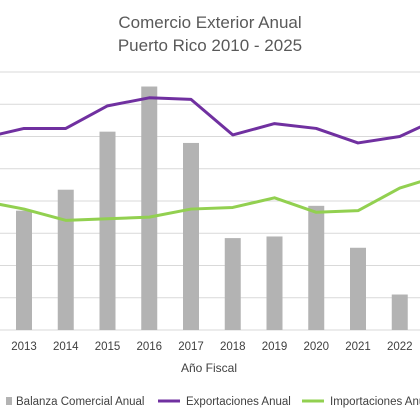  I want to click on legend-label: Importaciones Anual, so click(375, 402).